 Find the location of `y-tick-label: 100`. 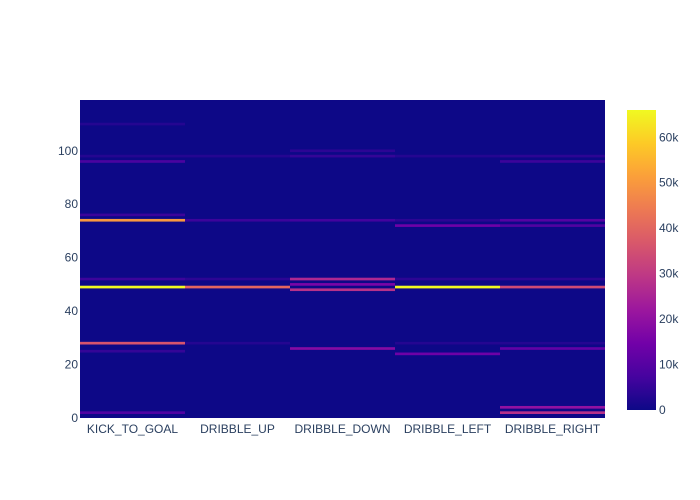

y-tick-label: 100 is located at coordinates (68, 151).